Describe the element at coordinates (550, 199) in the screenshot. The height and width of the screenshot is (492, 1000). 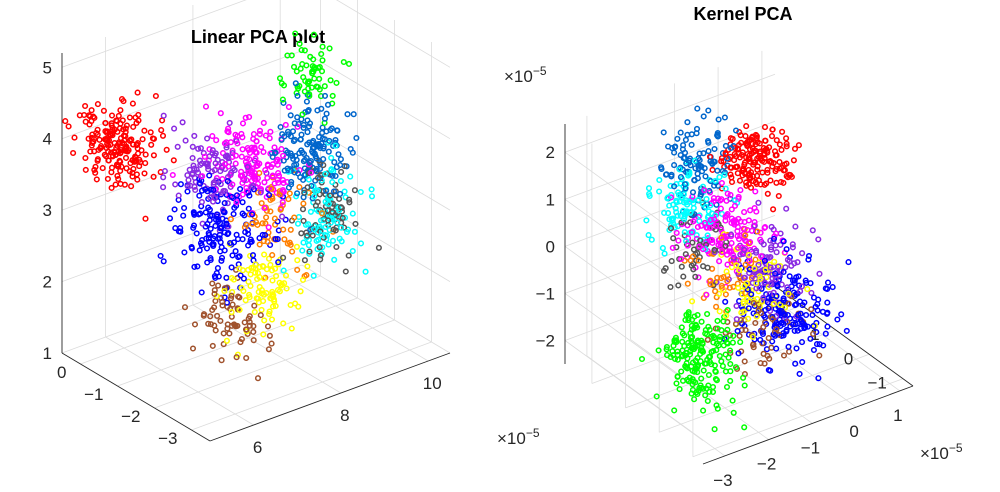
I see `z-tick-label: 1` at that location.